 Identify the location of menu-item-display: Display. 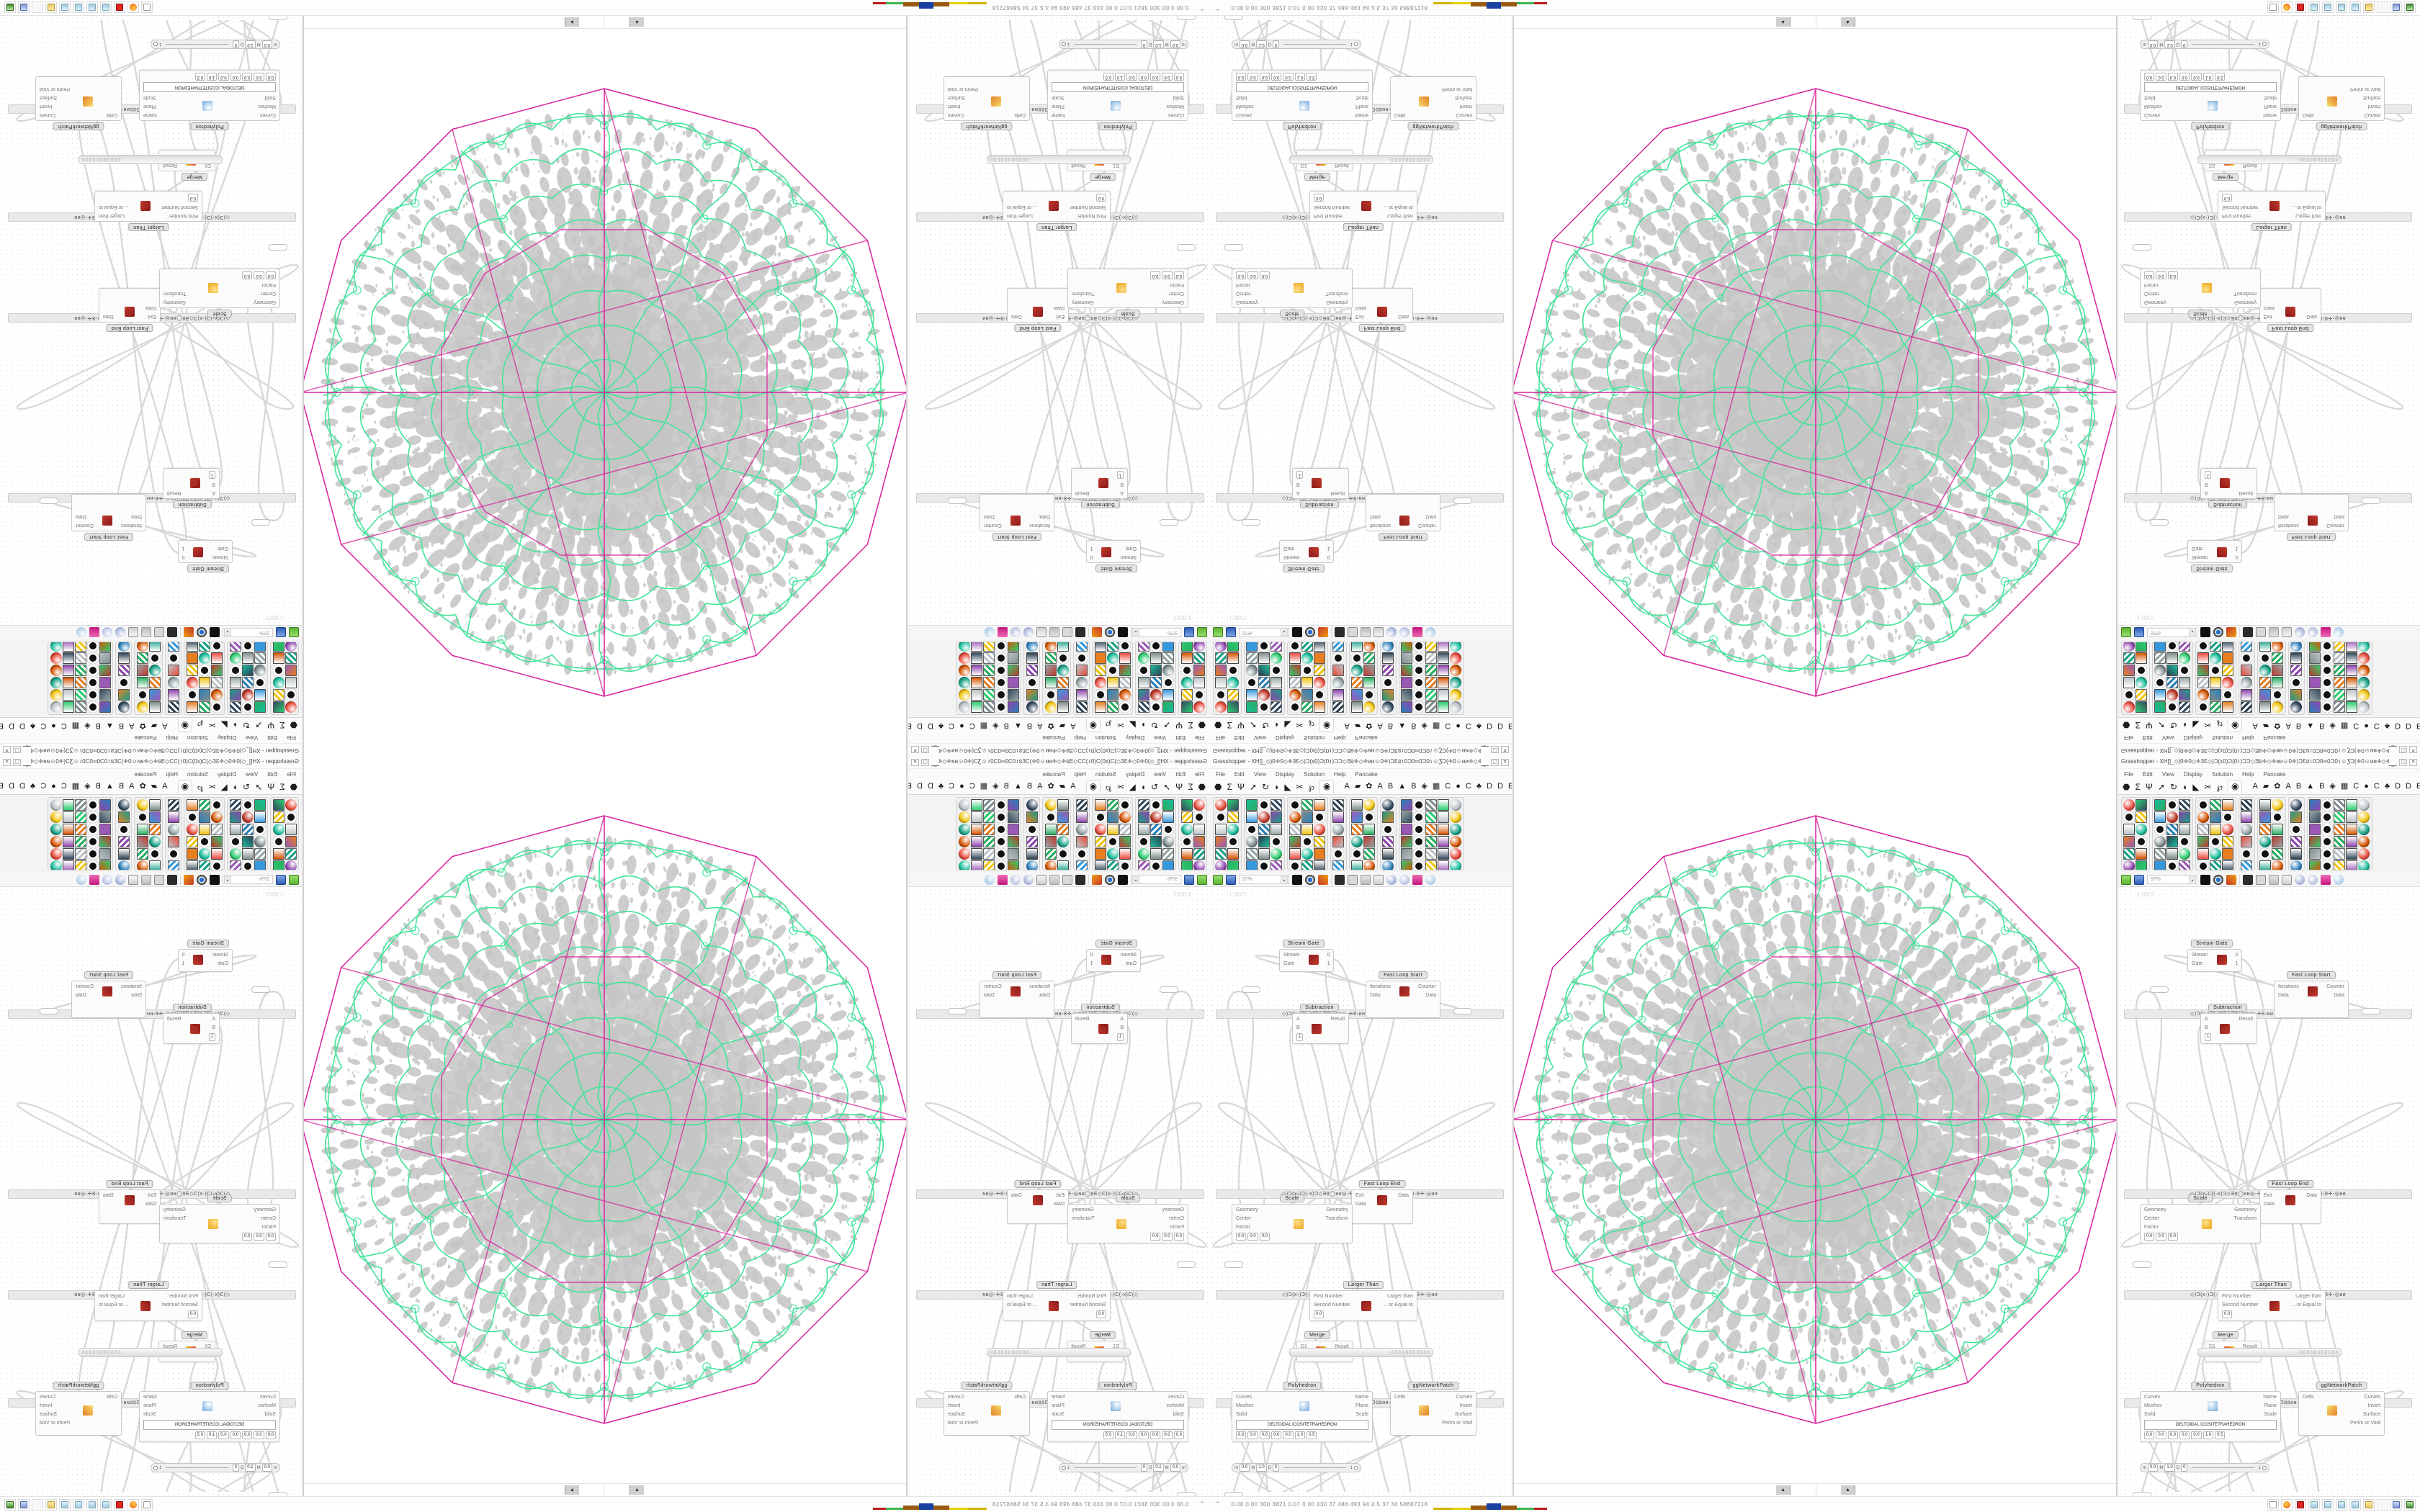
(227, 774).